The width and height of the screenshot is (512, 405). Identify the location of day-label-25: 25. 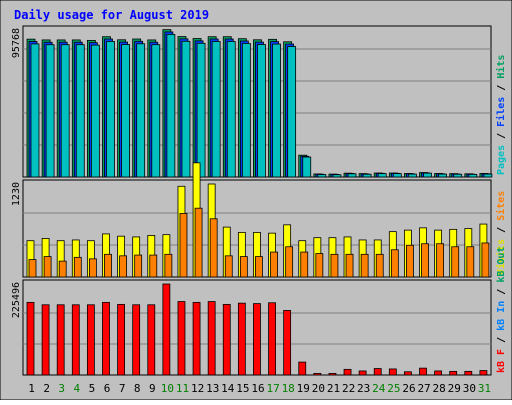
(393, 388).